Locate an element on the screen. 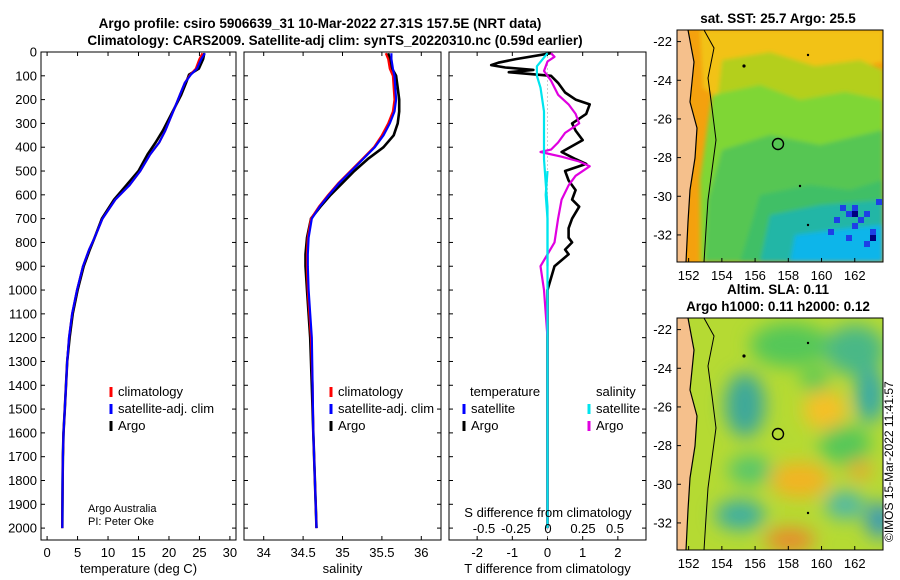 The image size is (900, 580). x-tick-label: -1 is located at coordinates (513, 552).